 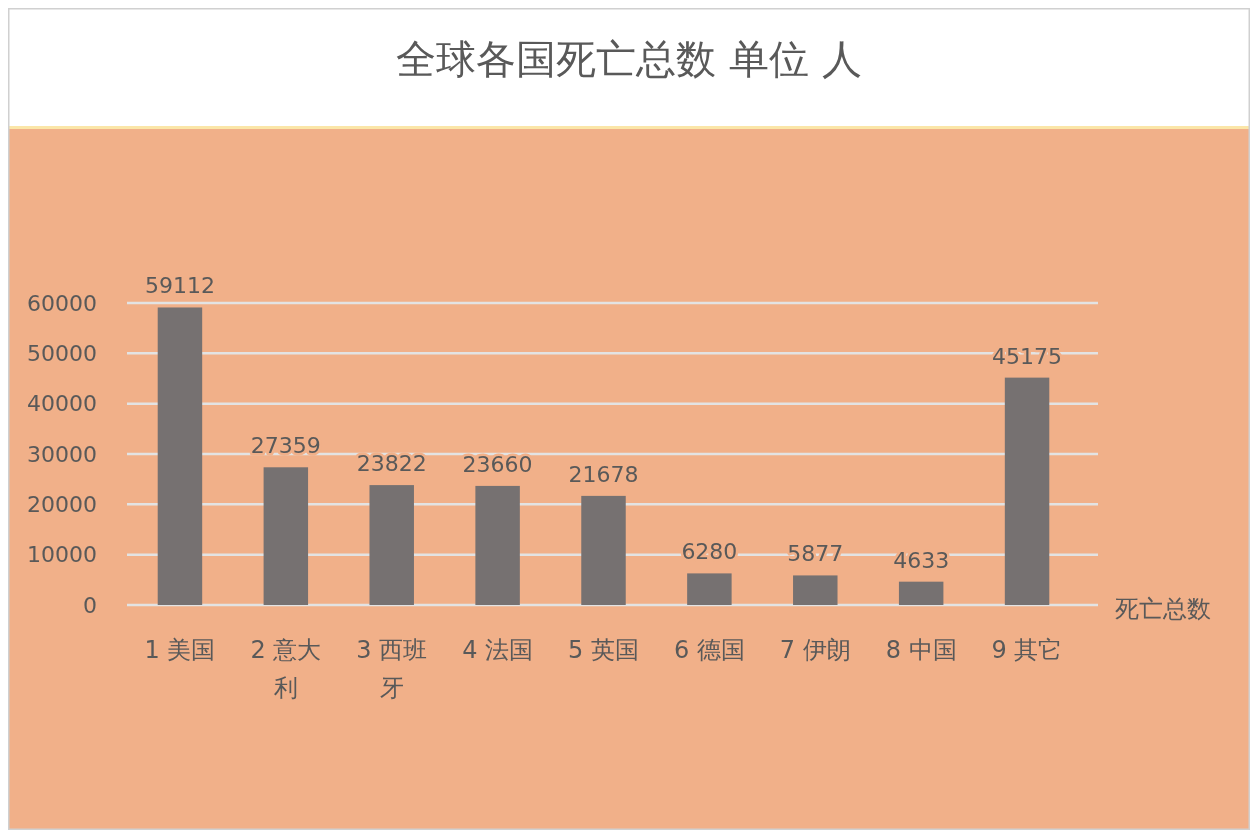 What do you see at coordinates (180, 650) in the screenshot?
I see `x-tick-label: 1 美国` at bounding box center [180, 650].